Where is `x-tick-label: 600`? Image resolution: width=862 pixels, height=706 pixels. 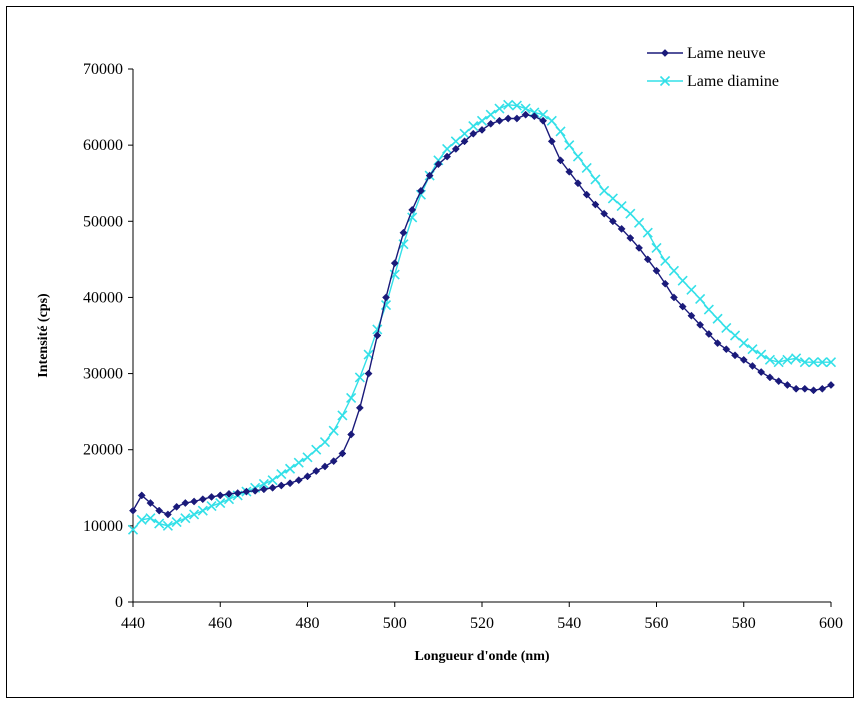 x-tick-label: 600 is located at coordinates (831, 623).